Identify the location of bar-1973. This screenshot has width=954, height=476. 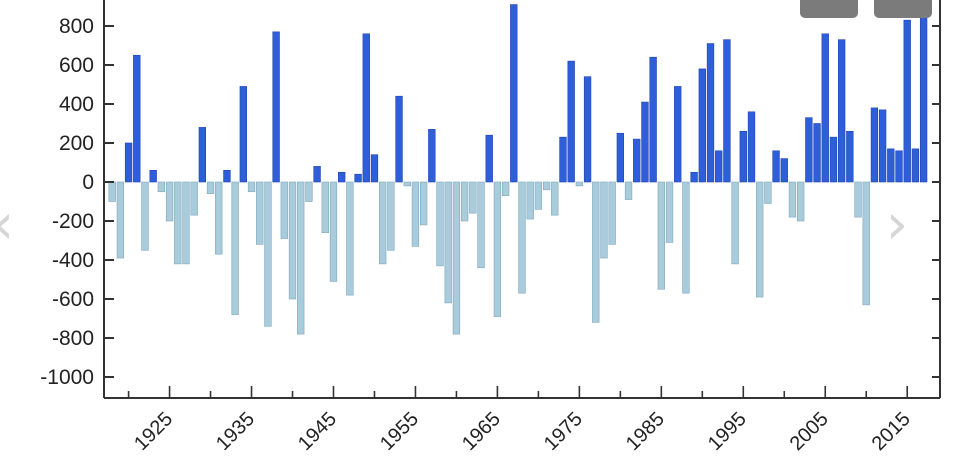
(563, 159).